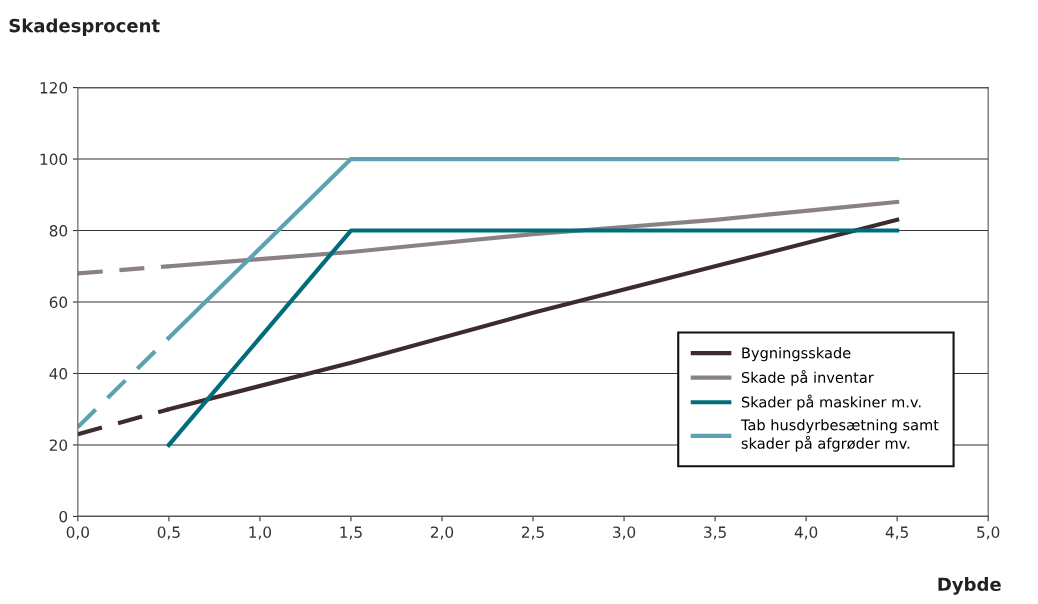 The image size is (1038, 604). Describe the element at coordinates (58, 373) in the screenshot. I see `y-tick-label: 40` at that location.